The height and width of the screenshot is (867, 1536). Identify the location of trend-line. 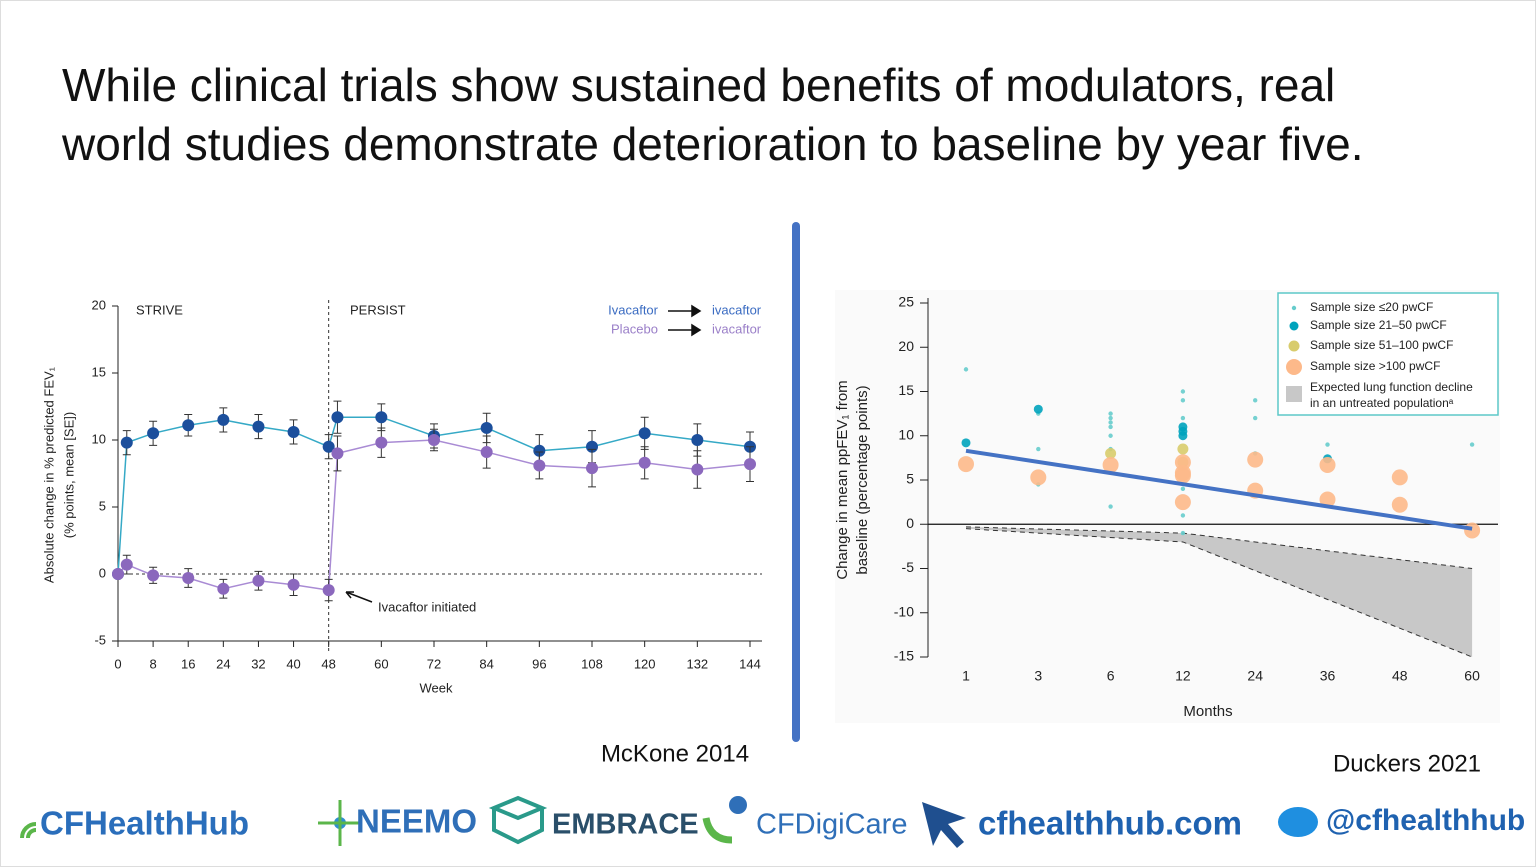
(1219, 489).